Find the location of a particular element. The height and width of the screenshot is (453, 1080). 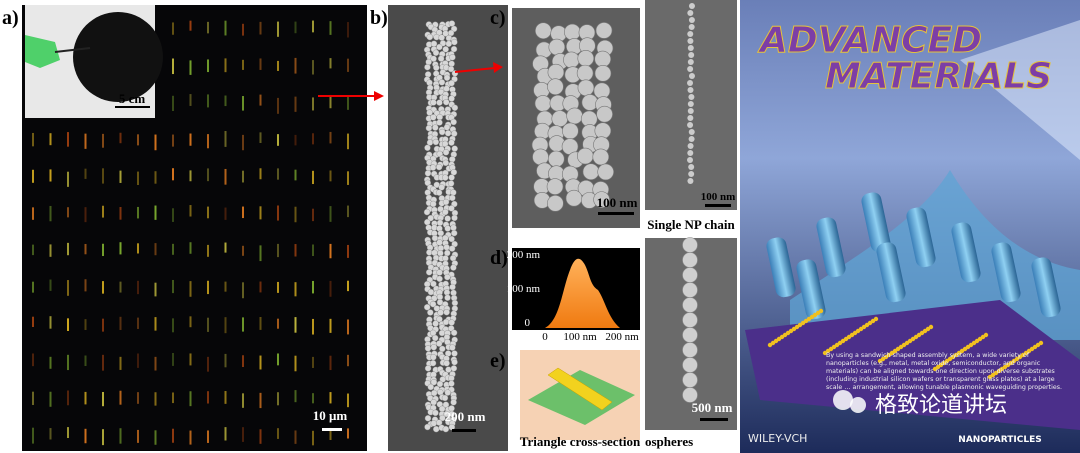

y-tick-label: 200 nm is located at coordinates (524, 255).